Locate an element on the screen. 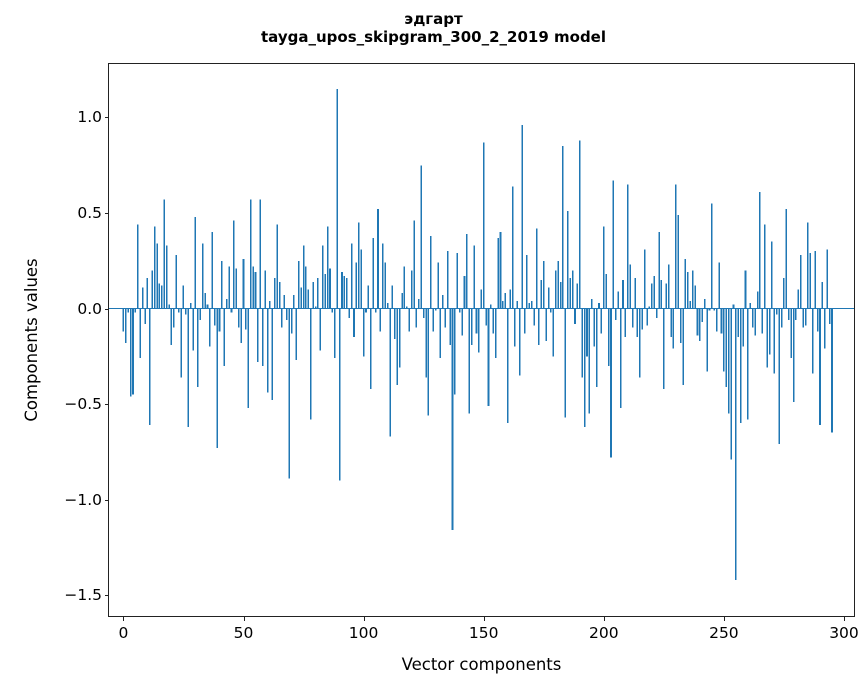 This screenshot has height=696, width=867. chart-title-line-2: tayga_upos_skipgram_300_2_2019 model is located at coordinates (433, 37).